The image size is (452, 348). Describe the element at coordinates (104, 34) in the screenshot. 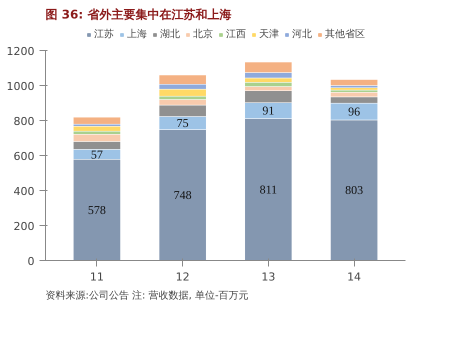

I see `legend-label: 江苏` at that location.